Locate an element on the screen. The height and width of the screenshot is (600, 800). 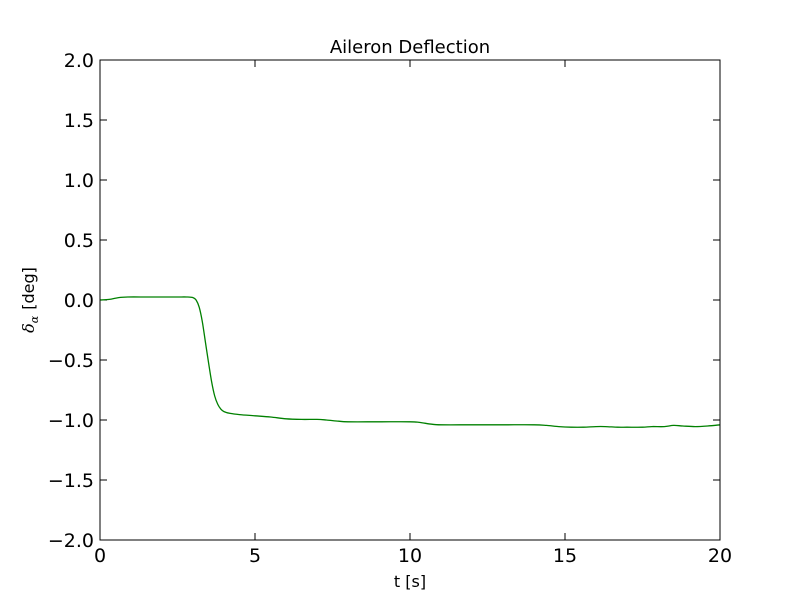
x-axis-label: t [s] is located at coordinates (410, 581).